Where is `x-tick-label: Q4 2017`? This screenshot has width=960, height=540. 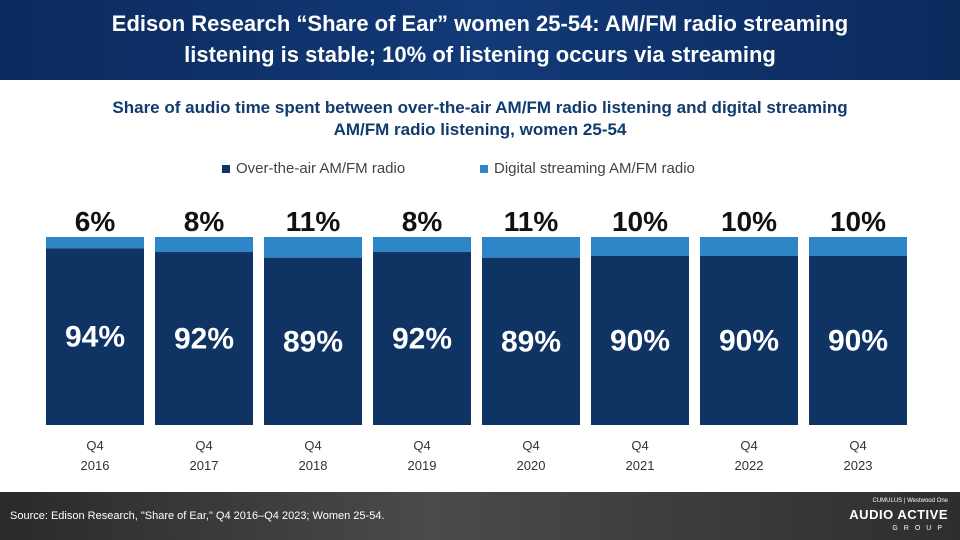 x-tick-label: Q4 2017 is located at coordinates (204, 455).